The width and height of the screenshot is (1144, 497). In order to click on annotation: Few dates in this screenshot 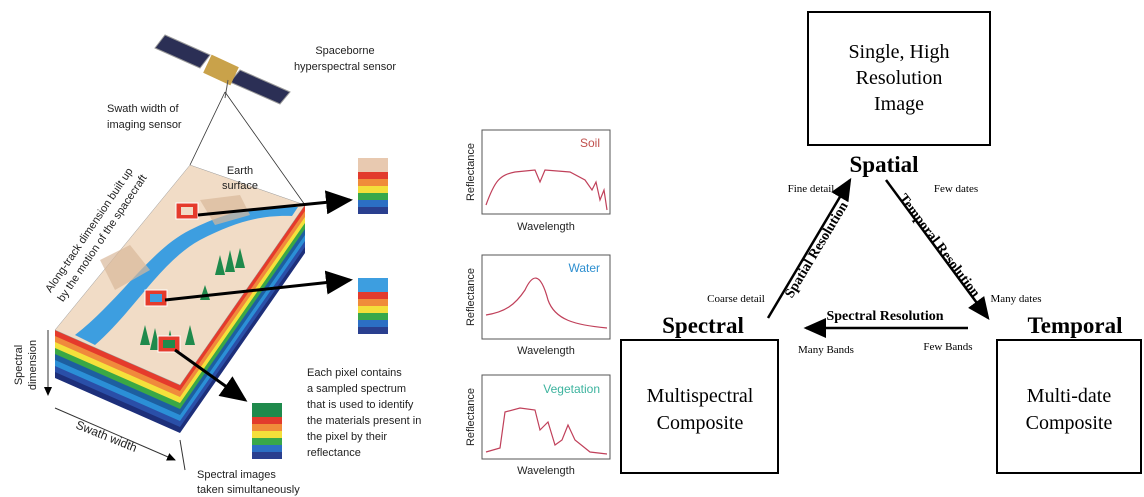, I will do `click(956, 189)`.